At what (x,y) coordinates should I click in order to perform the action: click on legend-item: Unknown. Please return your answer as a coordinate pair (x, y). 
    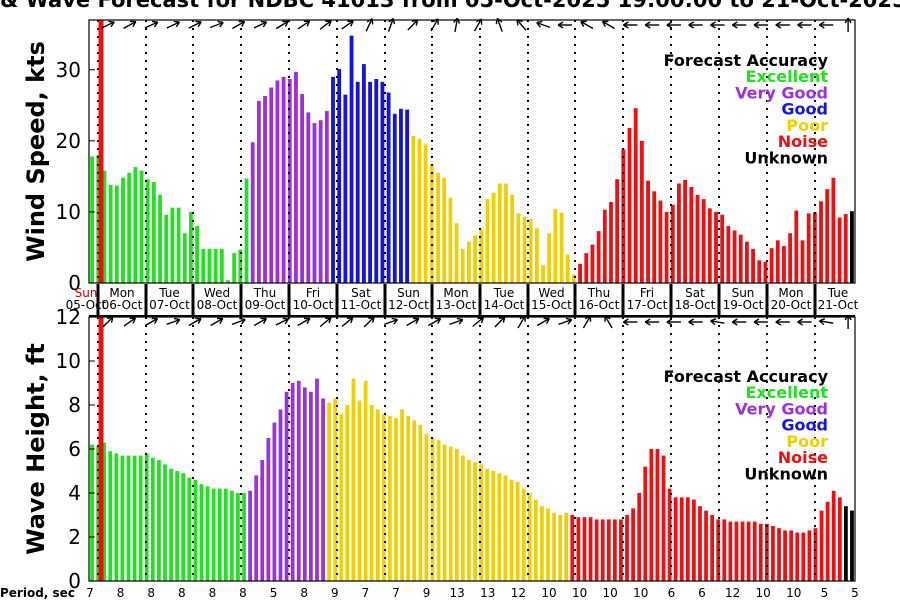
    Looking at the image, I should click on (786, 158).